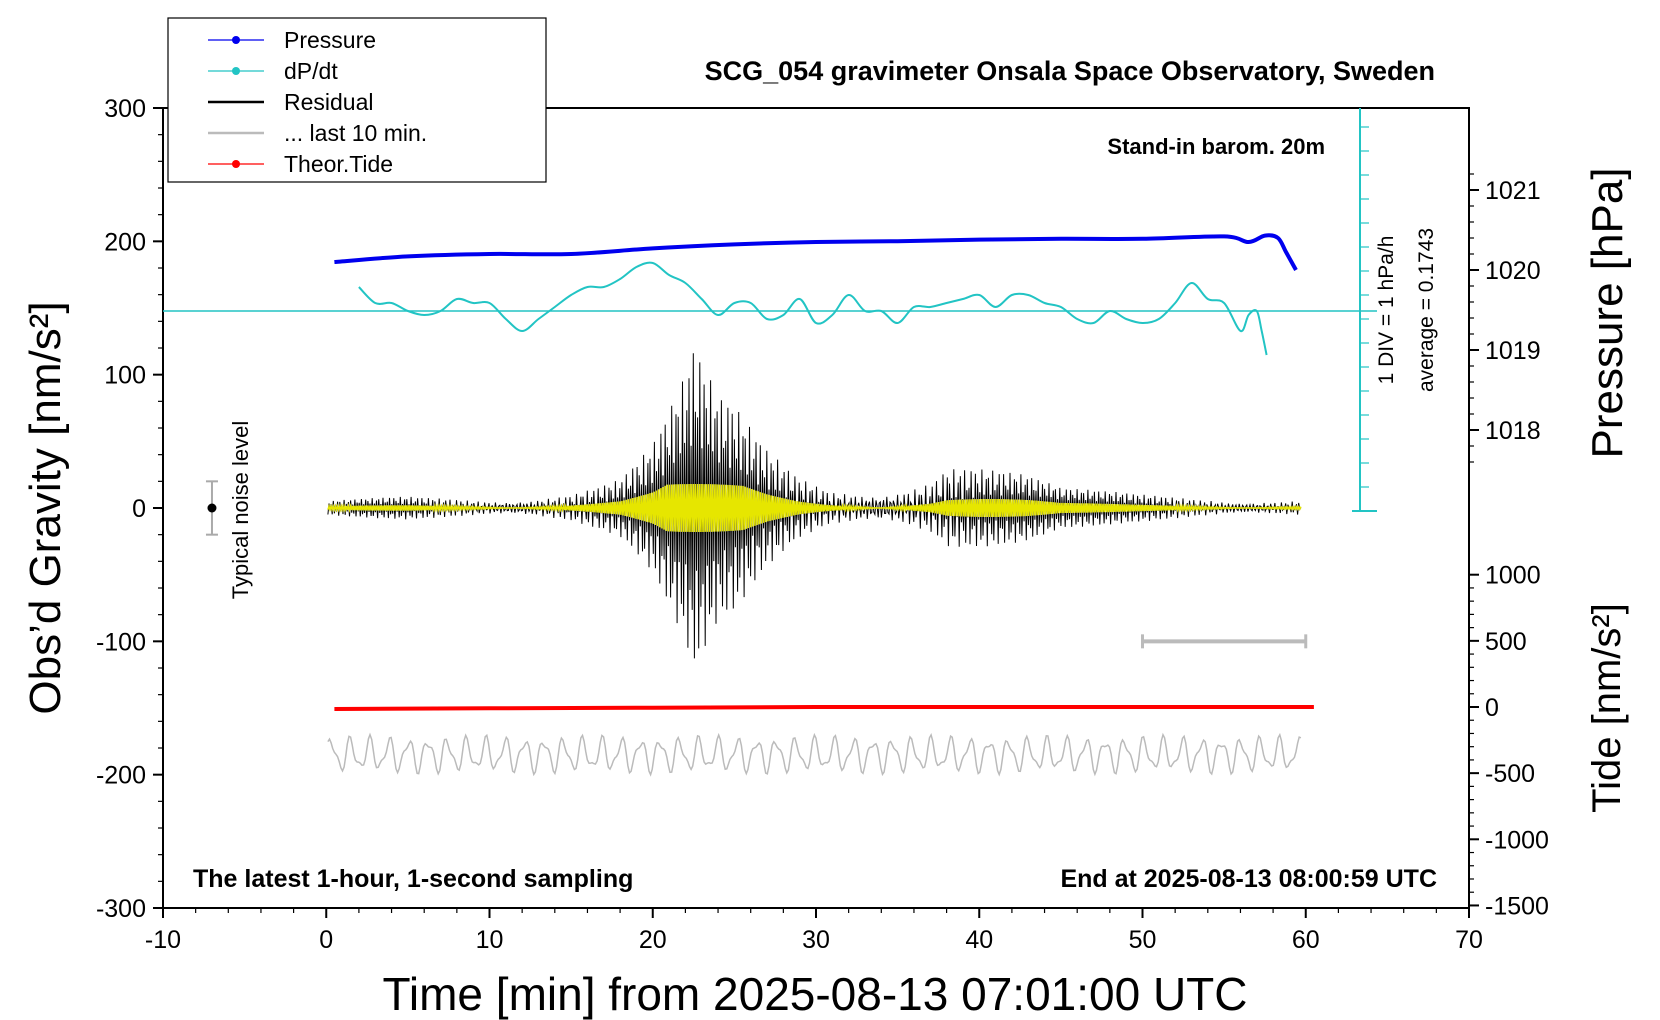 The width and height of the screenshot is (1660, 1020). Describe the element at coordinates (653, 940) in the screenshot. I see `x-tick-label: 20` at that location.